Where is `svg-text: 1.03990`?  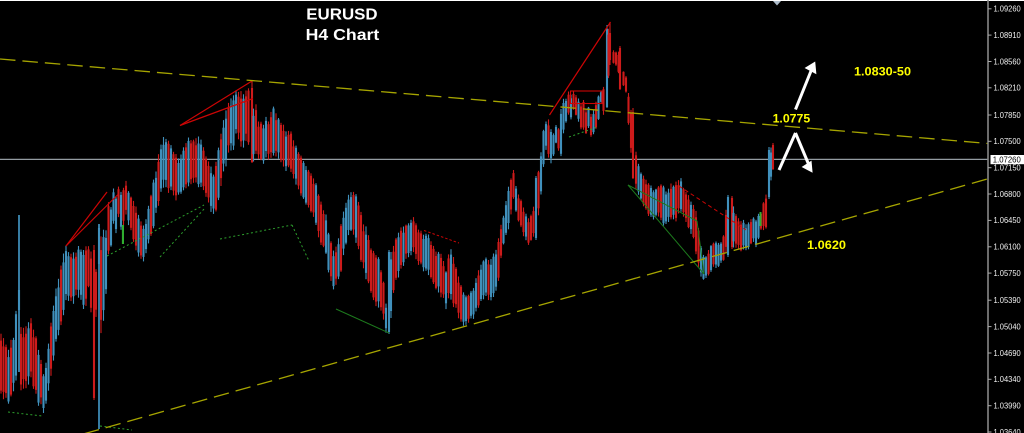 svg-text: 1.03990 is located at coordinates (1007, 406).